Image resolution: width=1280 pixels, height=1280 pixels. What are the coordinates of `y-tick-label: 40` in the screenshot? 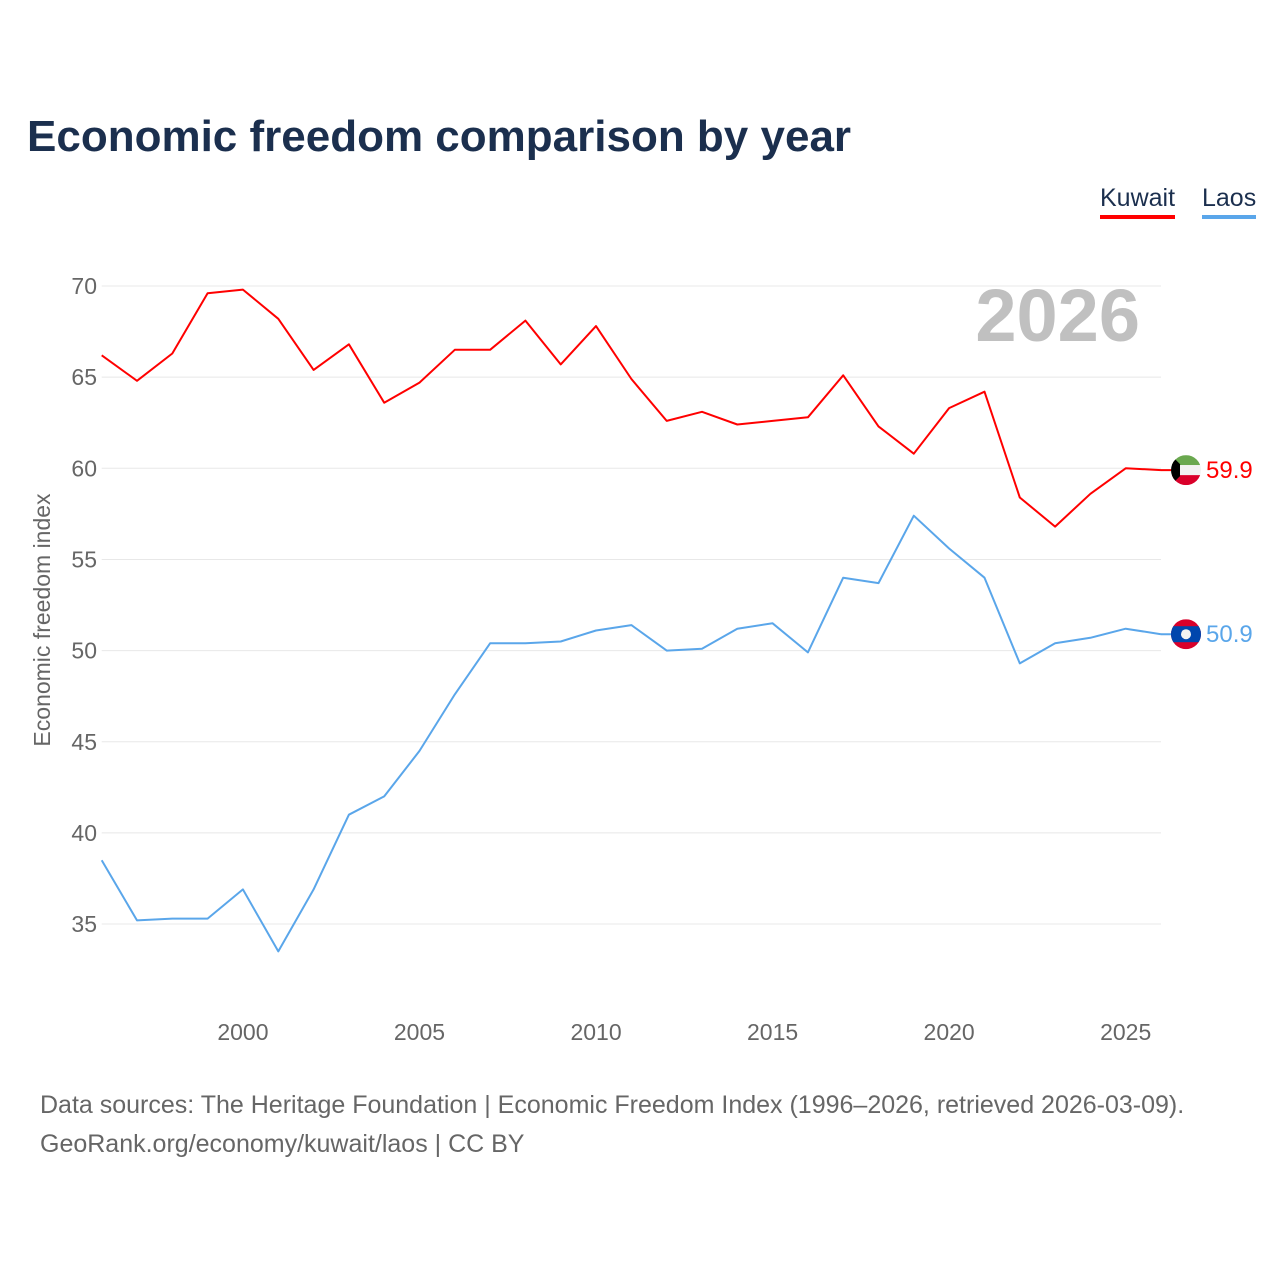 It's located at (84, 833).